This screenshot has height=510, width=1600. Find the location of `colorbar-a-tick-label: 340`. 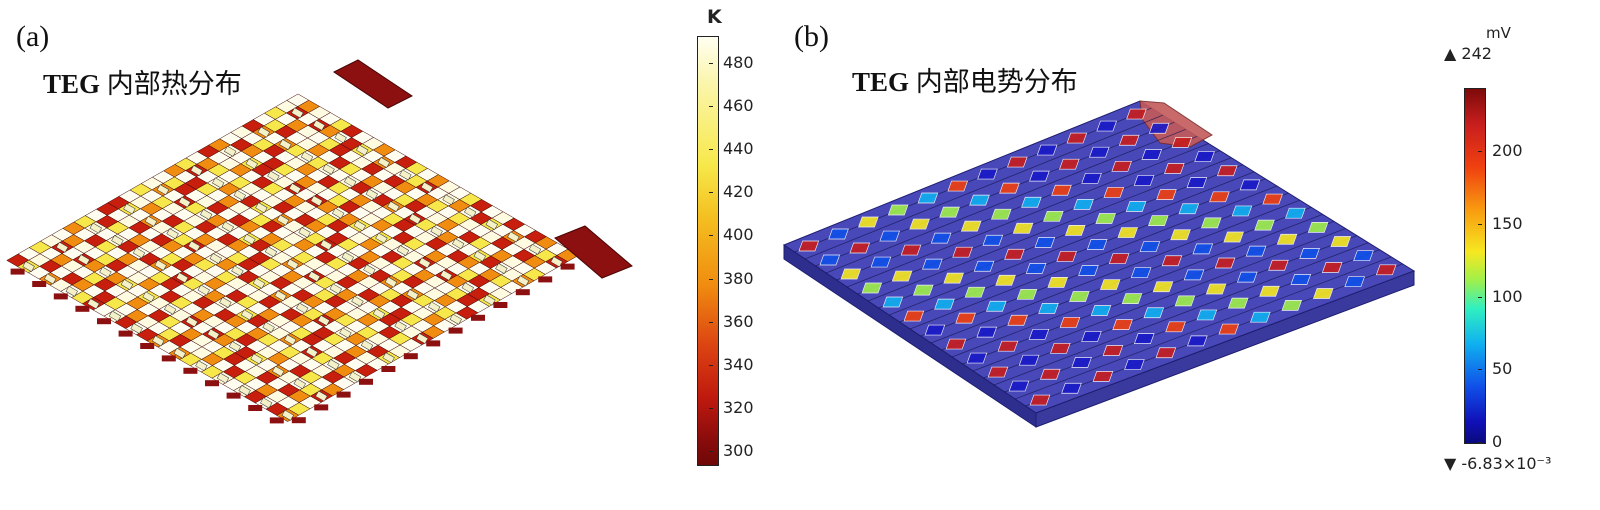

colorbar-a-tick-label: 340 is located at coordinates (738, 364).